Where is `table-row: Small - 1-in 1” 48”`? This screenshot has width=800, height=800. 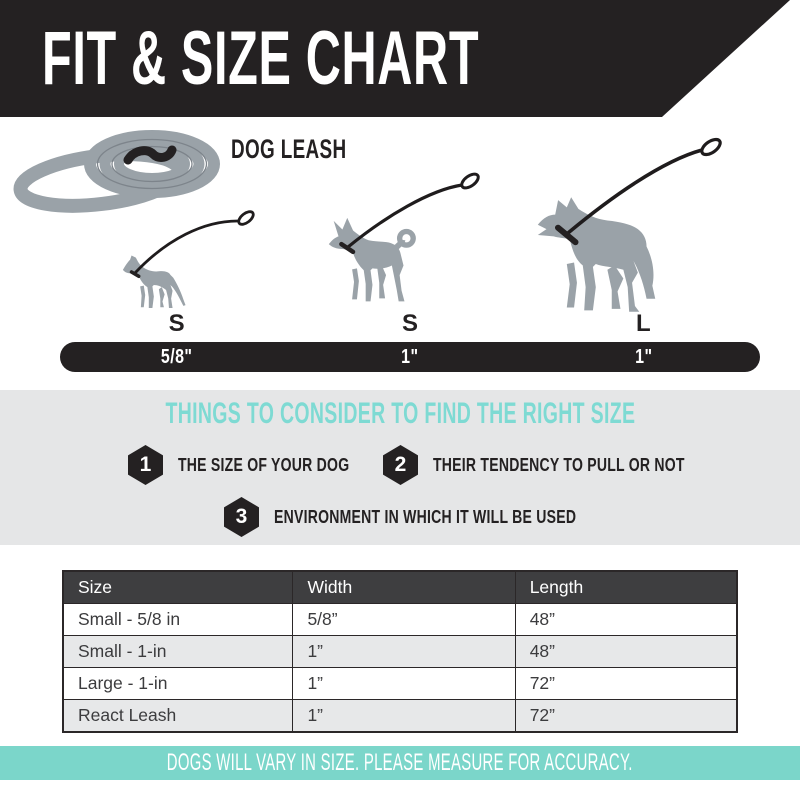
table-row: Small - 1-in 1” 48” is located at coordinates (400, 651).